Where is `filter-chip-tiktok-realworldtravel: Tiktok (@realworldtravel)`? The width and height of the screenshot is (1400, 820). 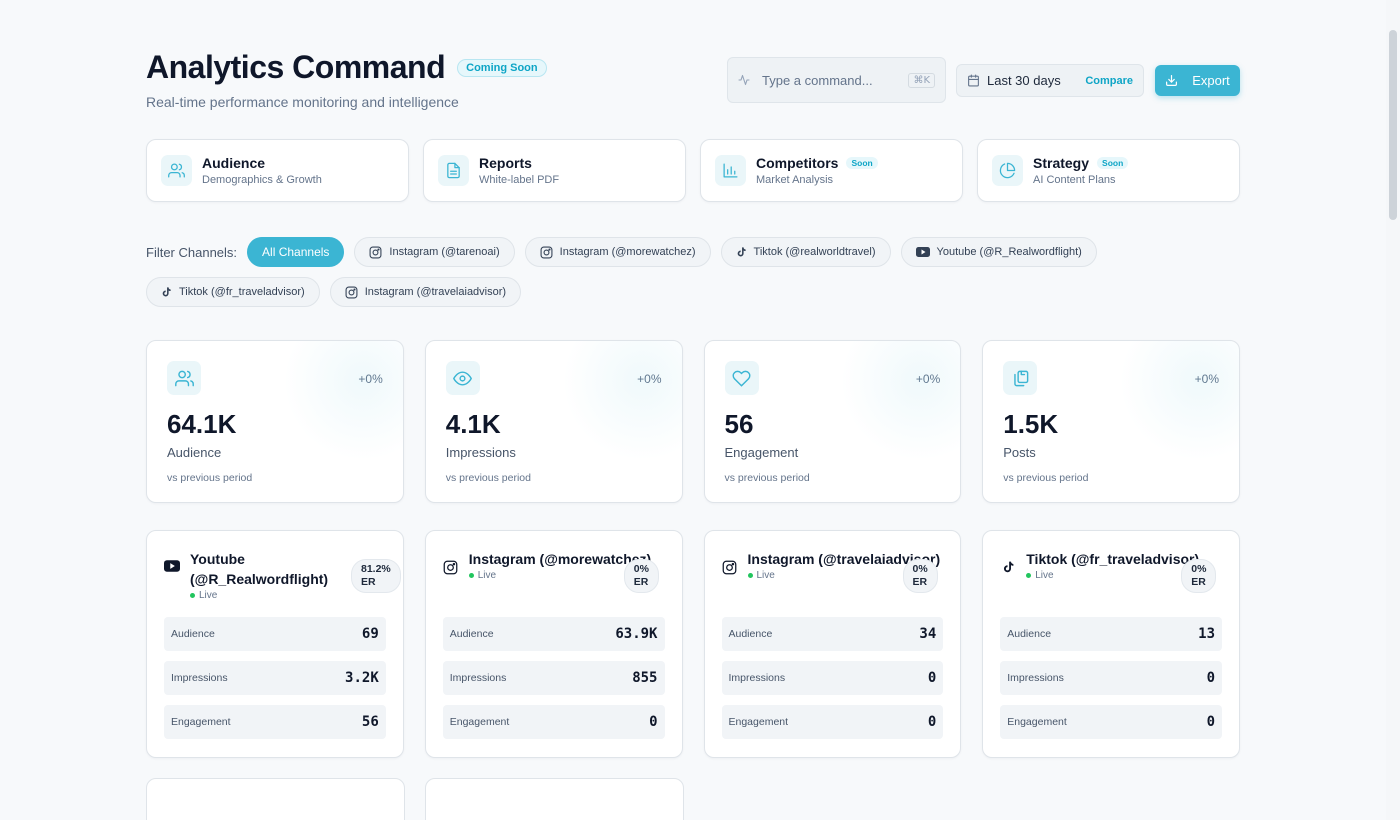
filter-chip-tiktok-realworldtravel: Tiktok (@realworldtravel) is located at coordinates (805, 252).